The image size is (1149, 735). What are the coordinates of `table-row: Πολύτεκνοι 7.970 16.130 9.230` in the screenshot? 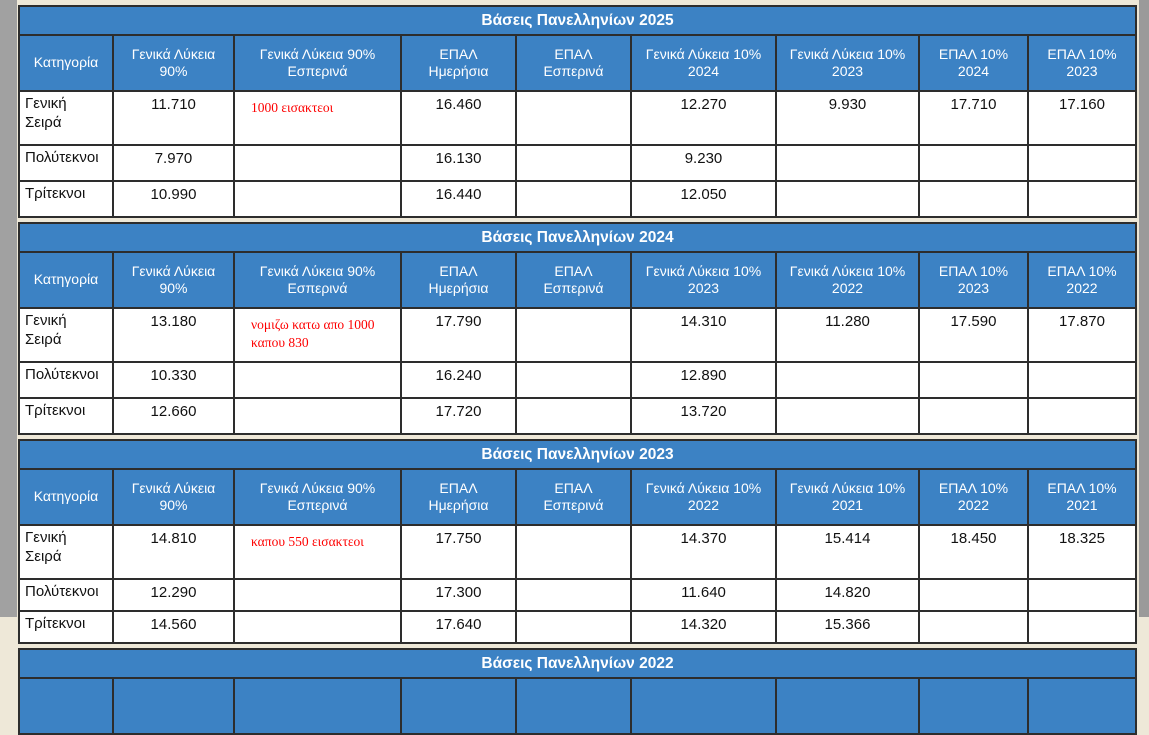 It's located at (577, 163).